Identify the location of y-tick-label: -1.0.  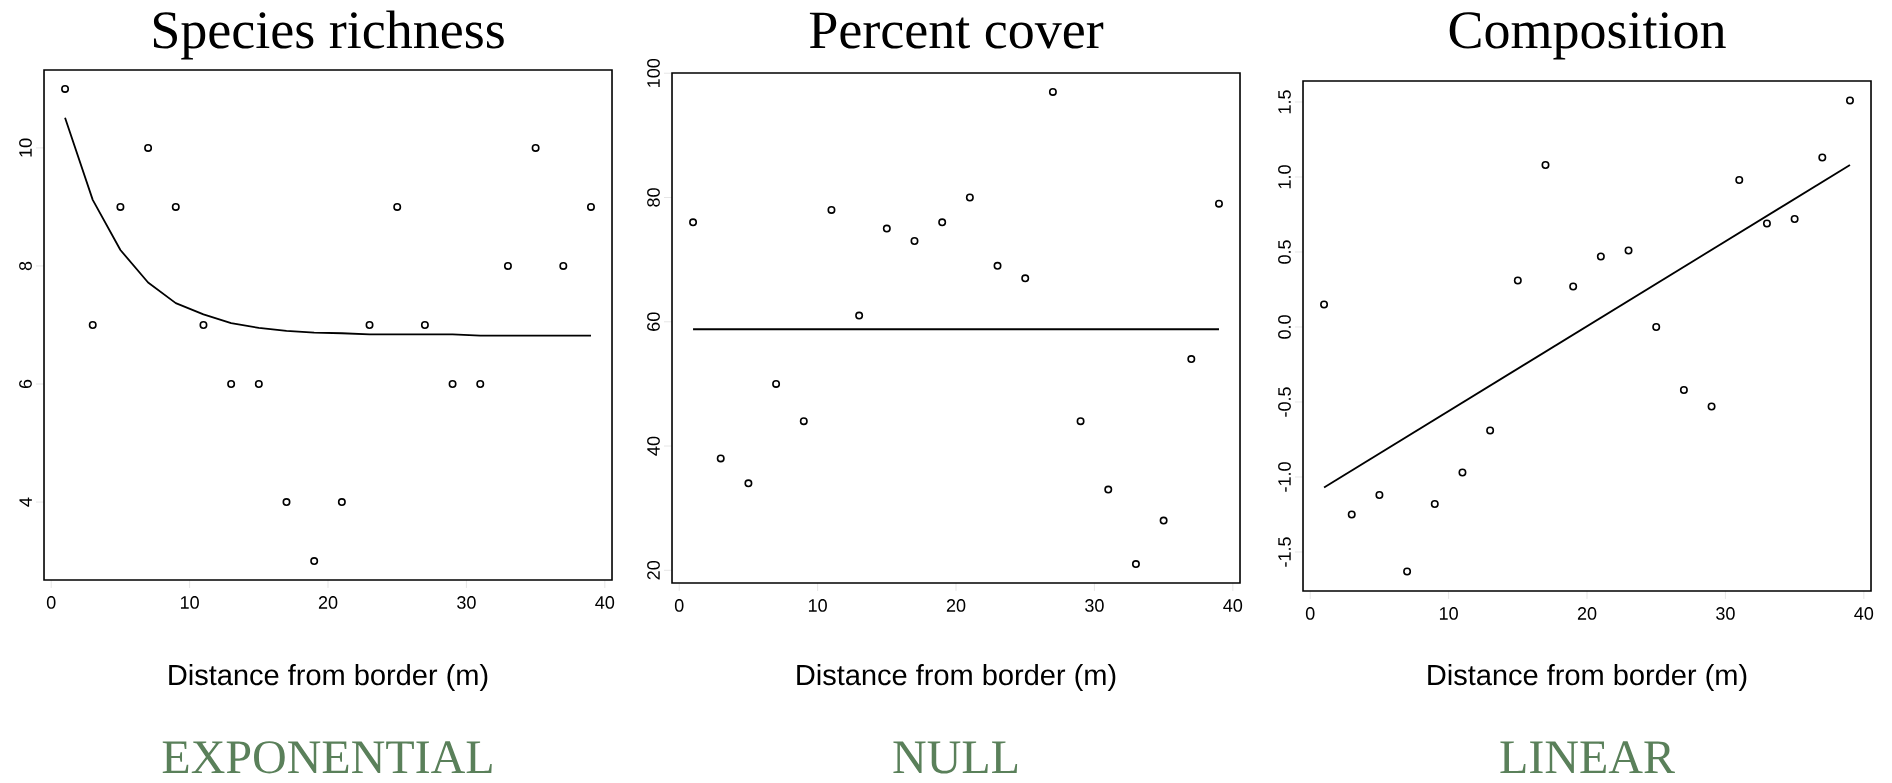
(1284, 477).